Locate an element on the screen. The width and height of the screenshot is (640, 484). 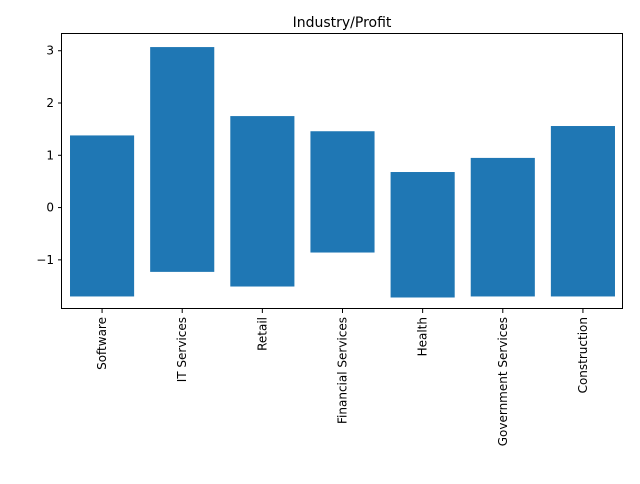
y-tick-label: 3 is located at coordinates (50, 51).